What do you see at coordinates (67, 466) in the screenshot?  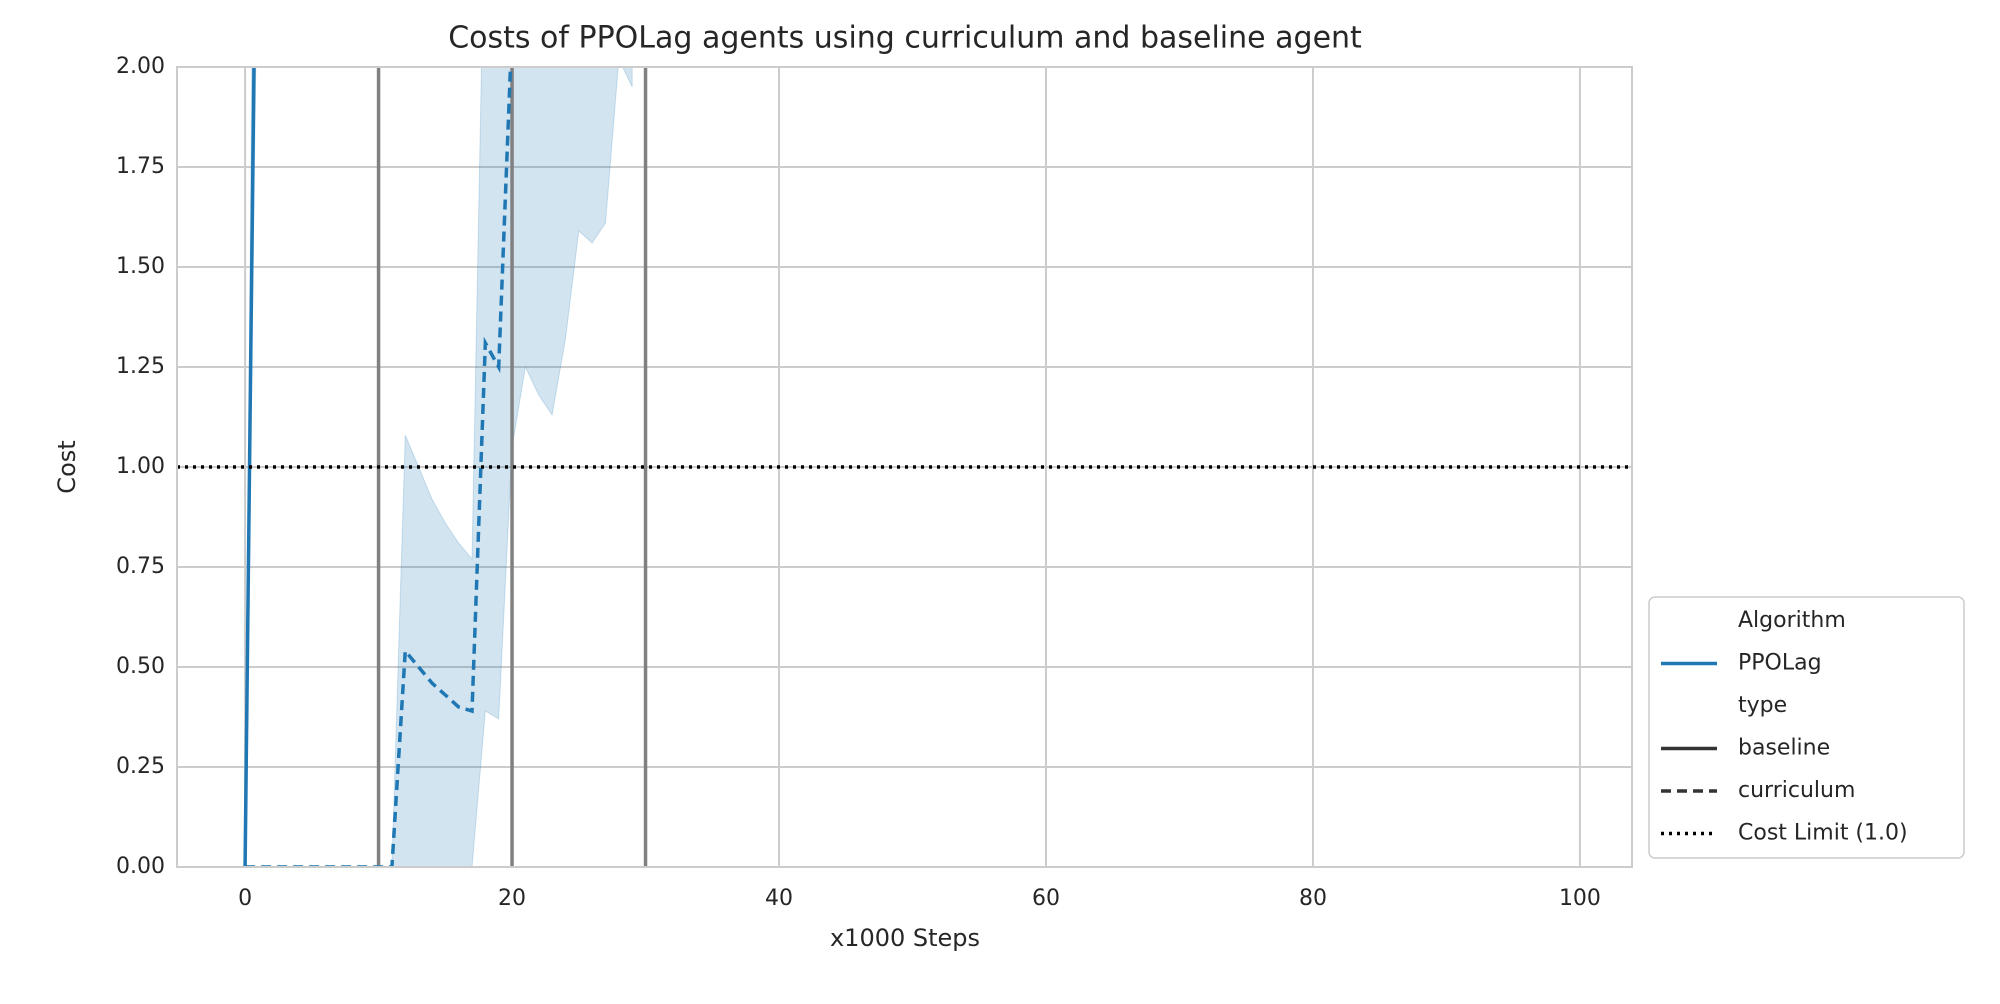 I see `y-axis-label: Cost` at bounding box center [67, 466].